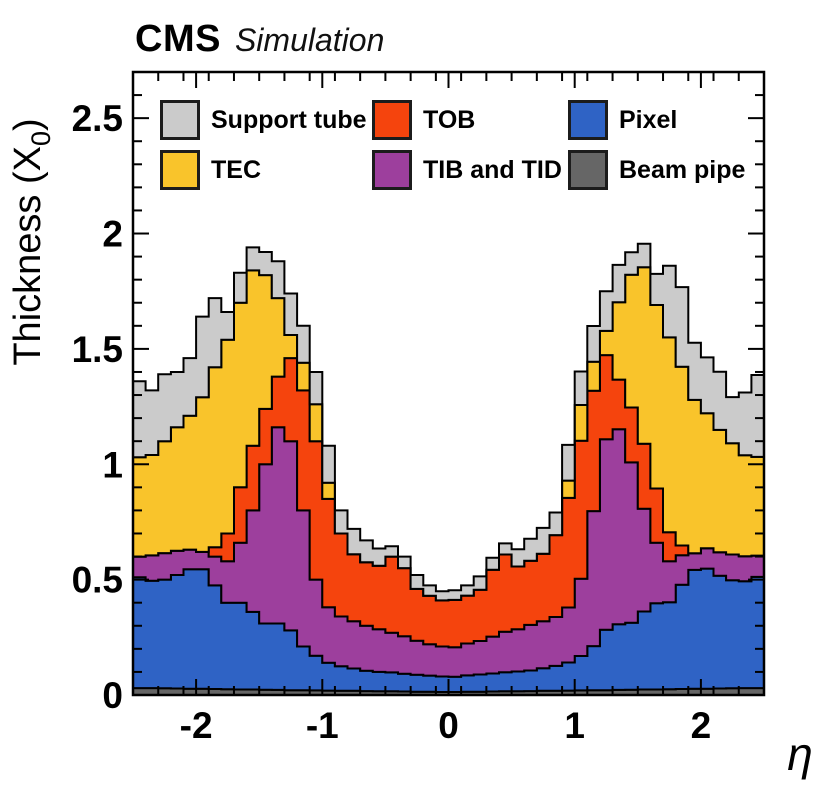 Image resolution: width=830 pixels, height=804 pixels. Describe the element at coordinates (97, 580) in the screenshot. I see `y-tick-label: 0.5` at that location.